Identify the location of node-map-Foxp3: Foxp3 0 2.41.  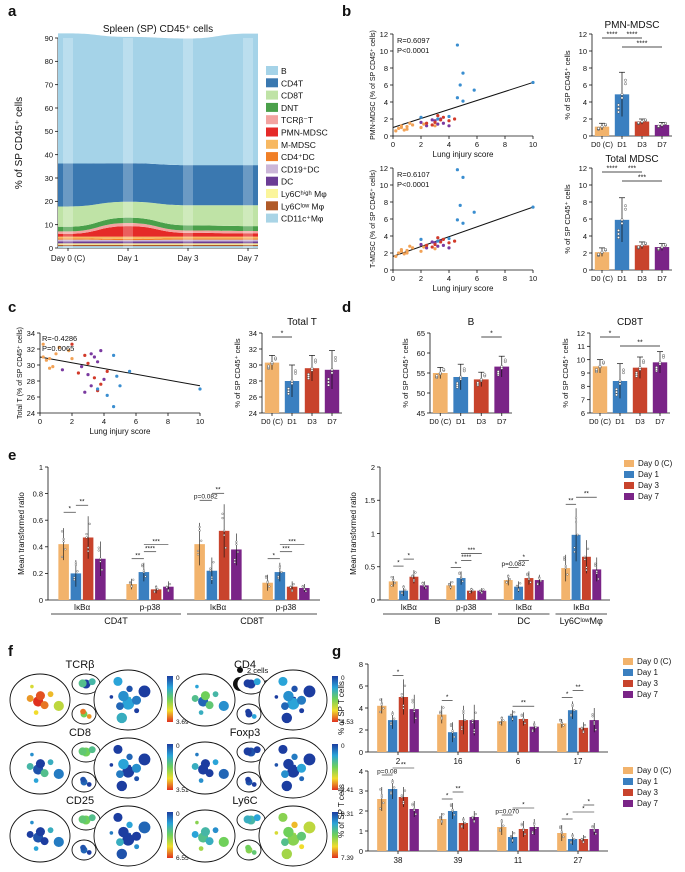
(264, 763).